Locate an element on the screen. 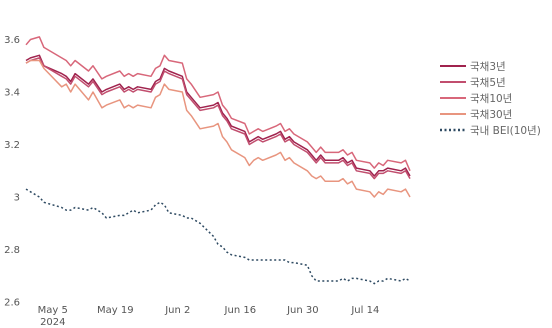 The height and width of the screenshot is (328, 552). y-tick-label: 2.8 is located at coordinates (12, 250).